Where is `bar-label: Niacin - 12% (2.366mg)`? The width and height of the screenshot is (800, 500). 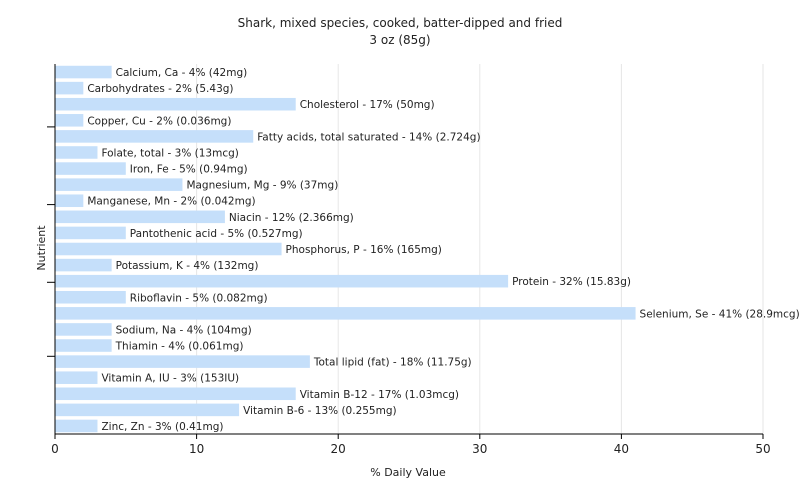 bar-label: Niacin - 12% (2.366mg) is located at coordinates (291, 218).